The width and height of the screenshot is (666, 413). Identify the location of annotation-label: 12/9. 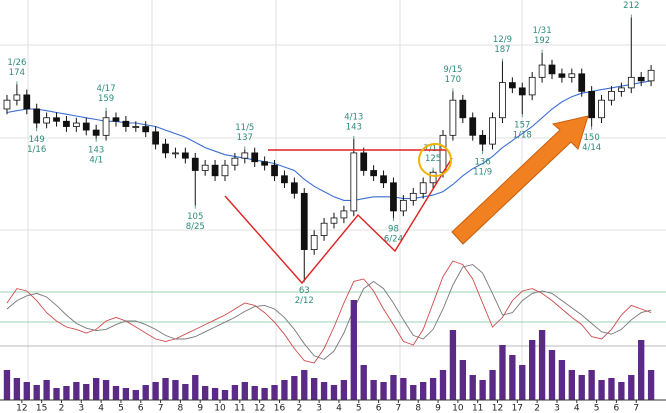
(502, 40).